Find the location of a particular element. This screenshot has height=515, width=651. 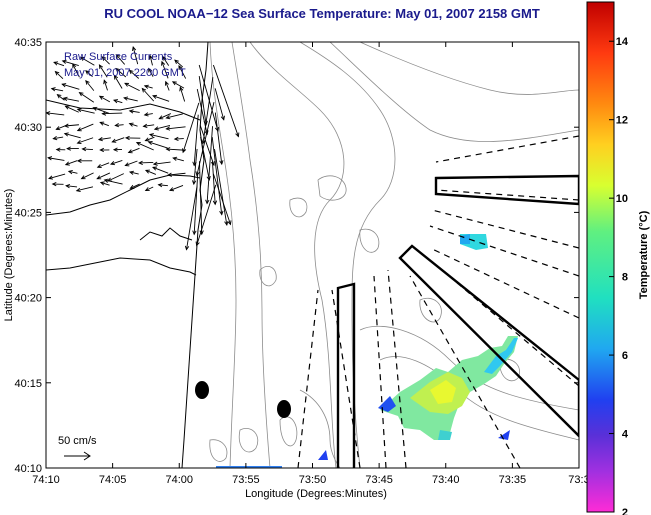

y-tick-label: 40:35 is located at coordinates (28, 43).